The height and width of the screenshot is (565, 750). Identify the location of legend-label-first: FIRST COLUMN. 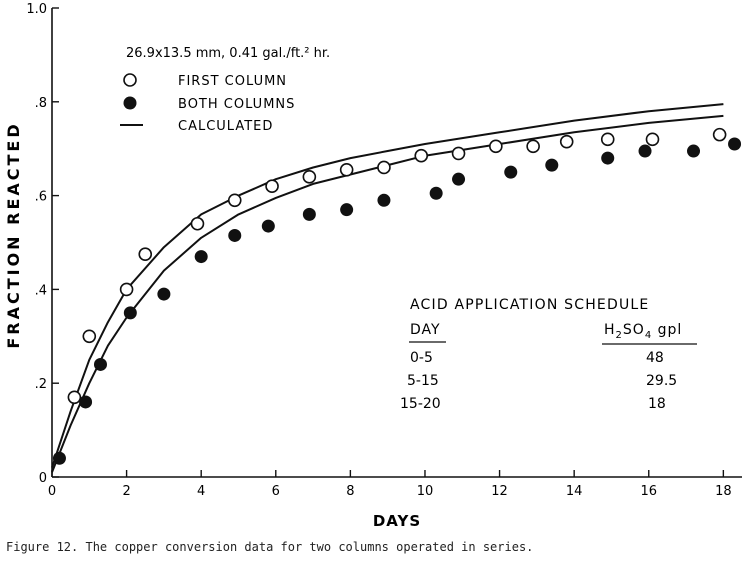
(232, 81).